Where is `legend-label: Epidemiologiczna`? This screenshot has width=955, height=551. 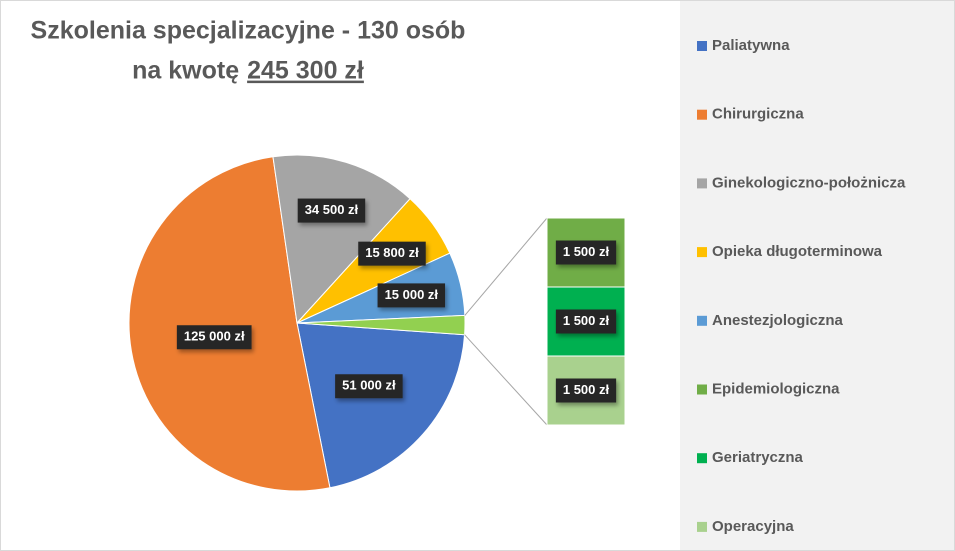
legend-label: Epidemiologiczna is located at coordinates (776, 388).